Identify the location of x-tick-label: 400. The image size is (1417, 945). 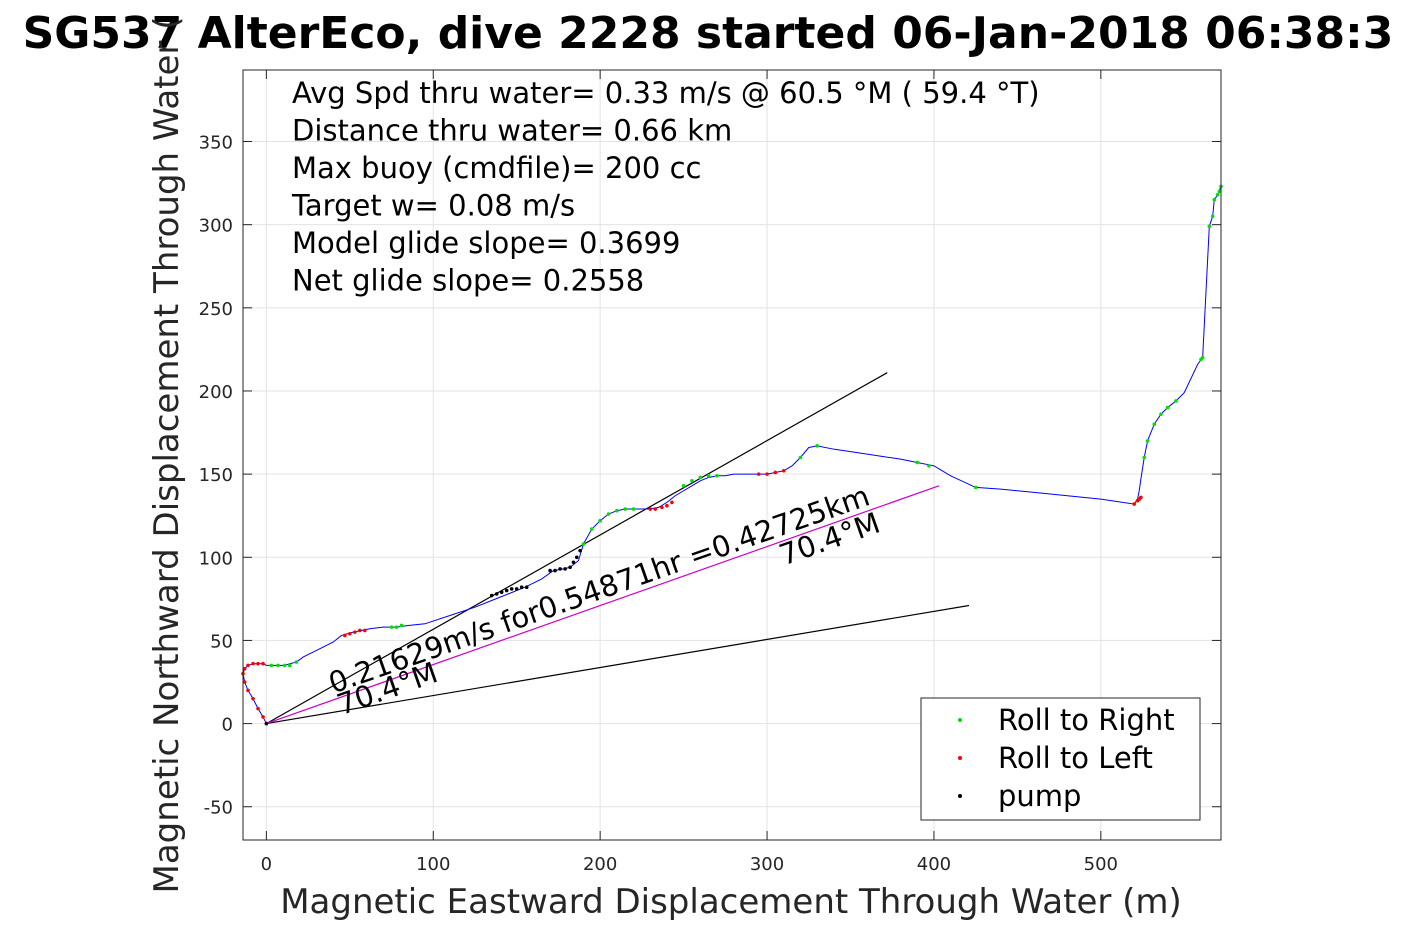
(934, 864).